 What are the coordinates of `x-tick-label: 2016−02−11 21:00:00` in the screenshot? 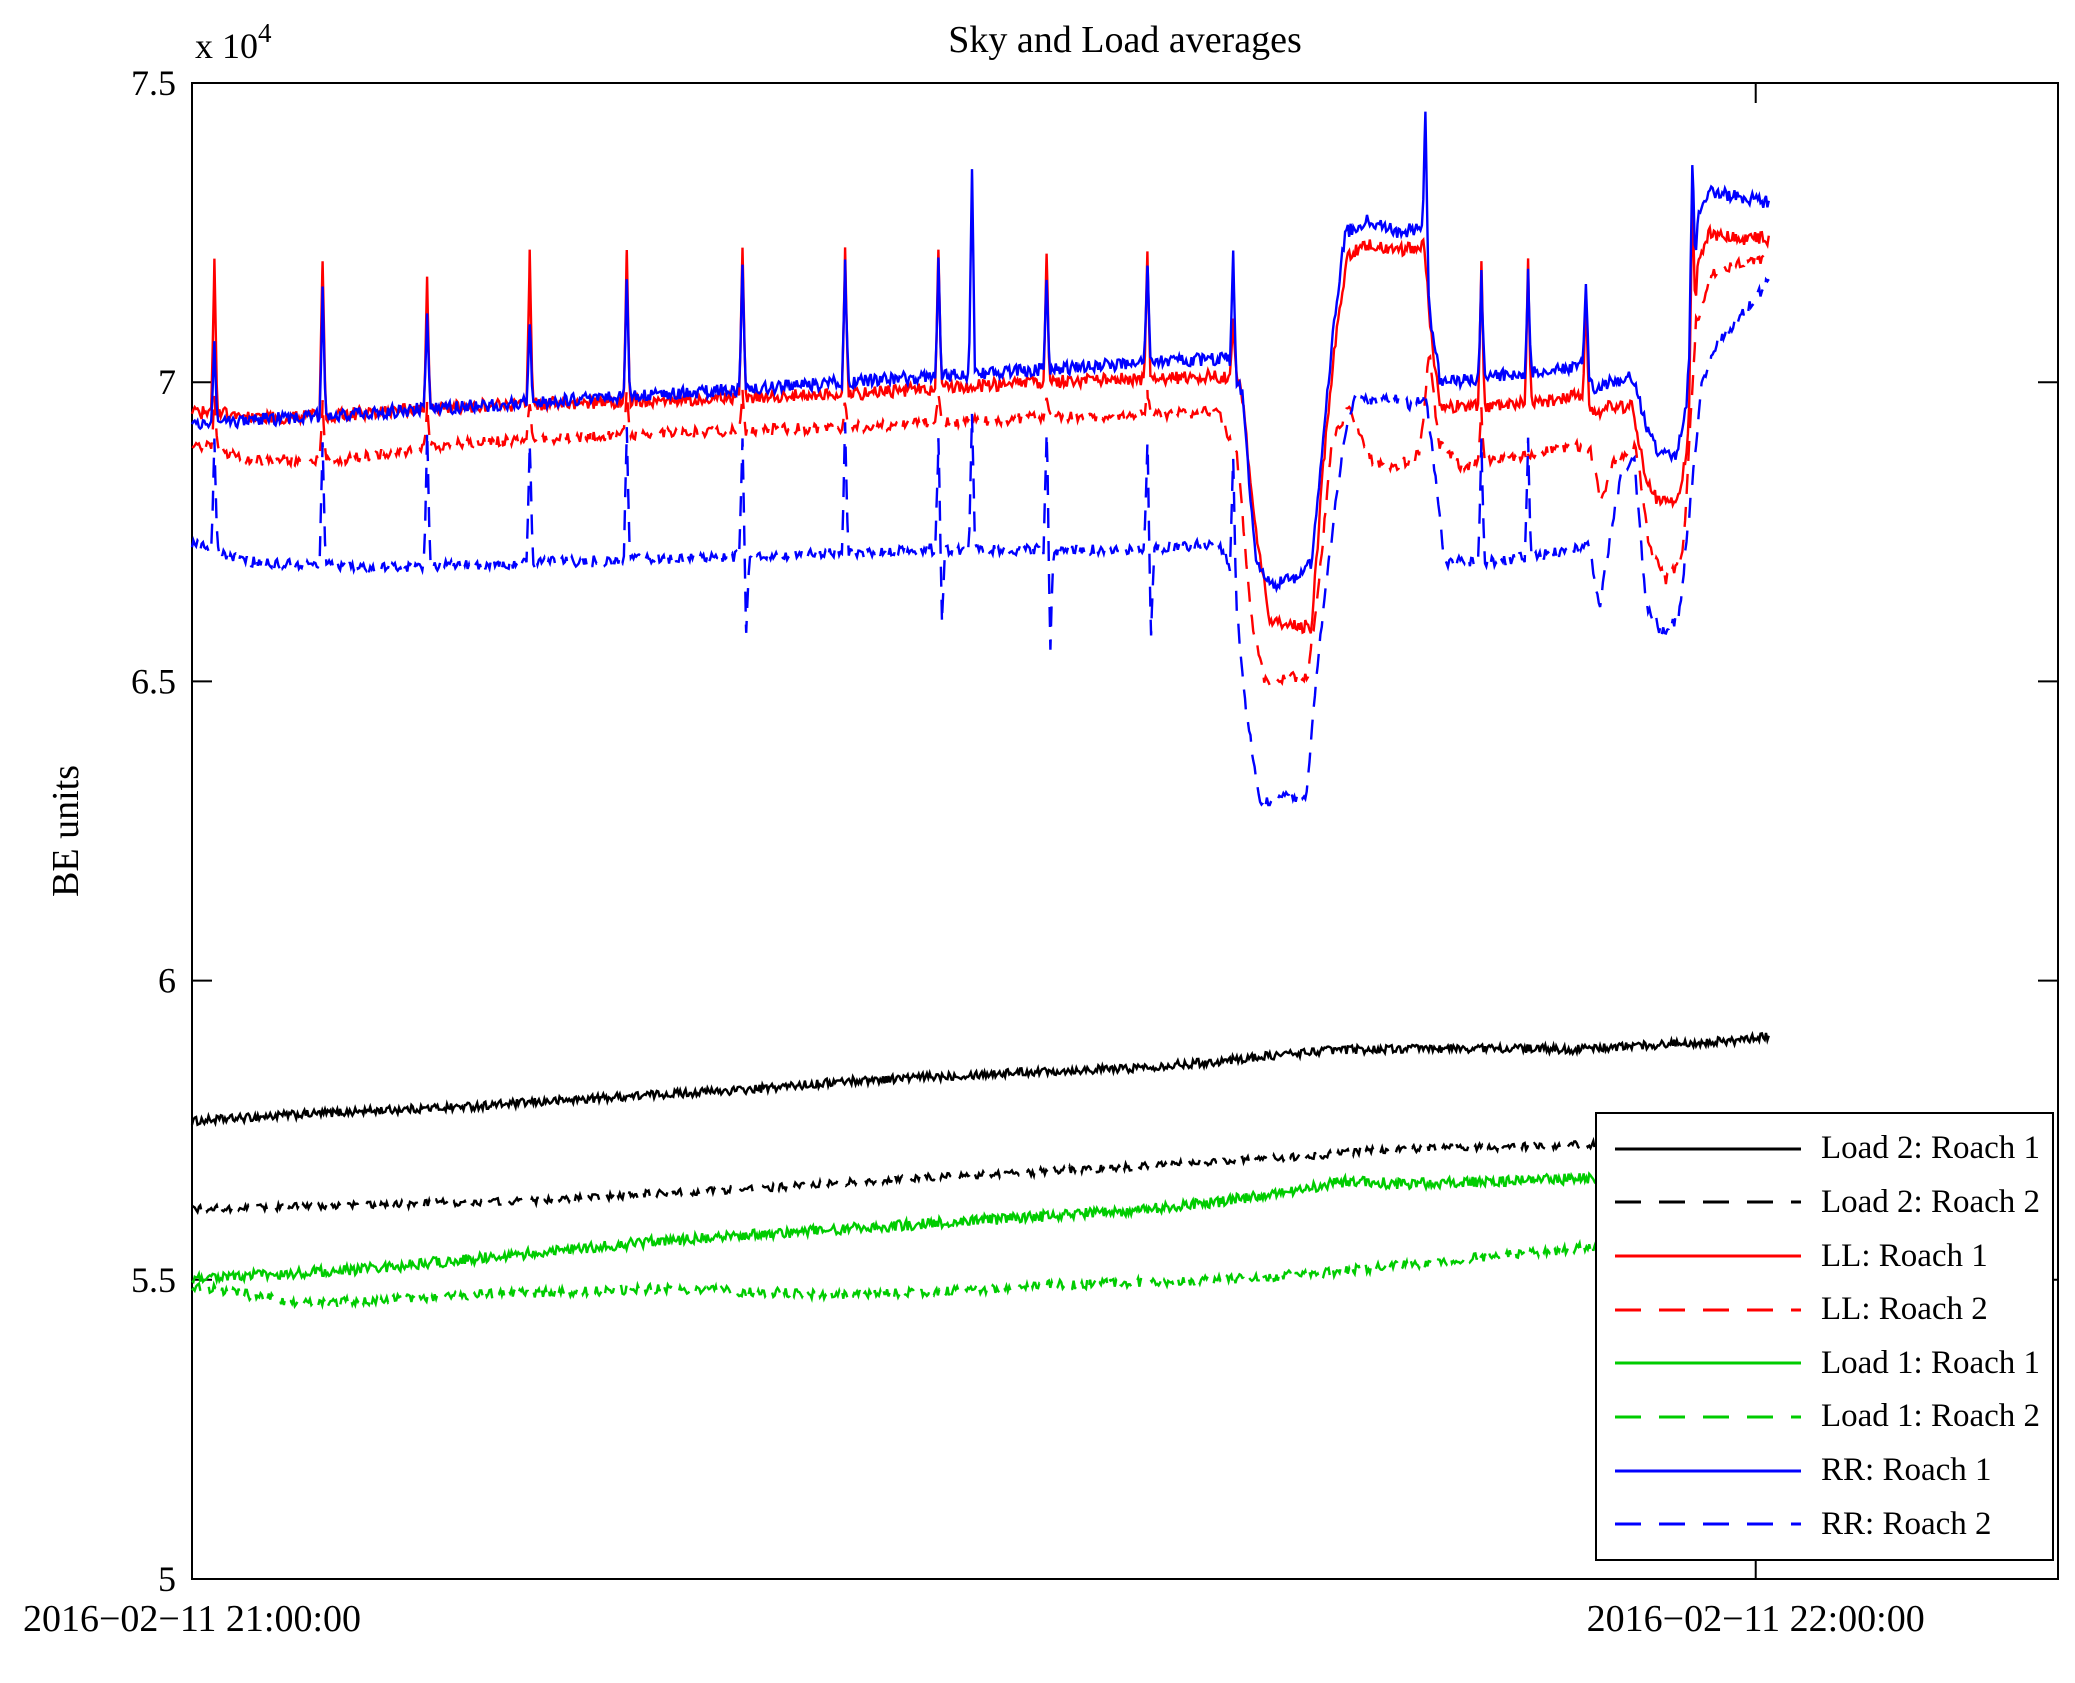 It's located at (192, 1619).